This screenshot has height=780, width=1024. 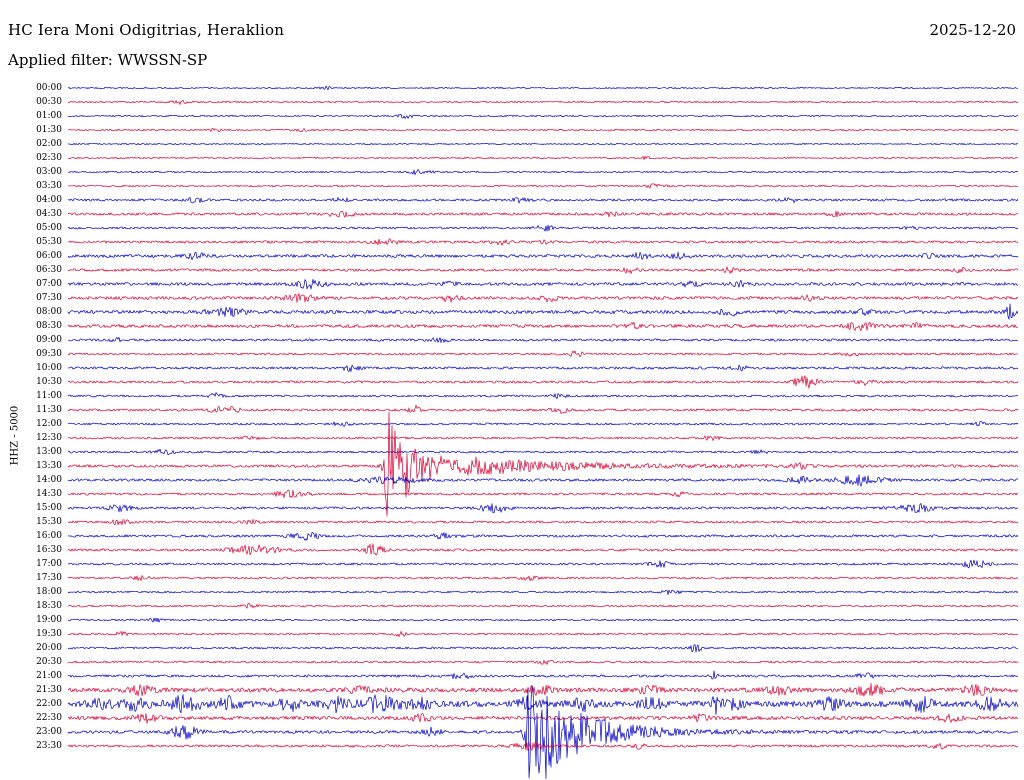 What do you see at coordinates (49, 508) in the screenshot?
I see `time-label: 15:00` at bounding box center [49, 508].